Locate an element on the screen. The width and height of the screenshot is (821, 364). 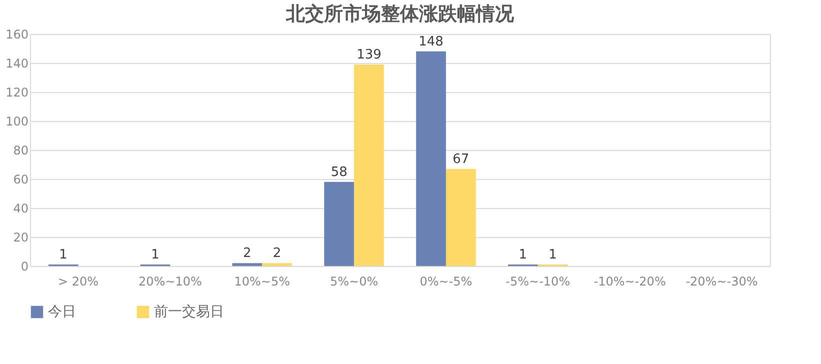
y-tick-label: 120 is located at coordinates (17, 93).